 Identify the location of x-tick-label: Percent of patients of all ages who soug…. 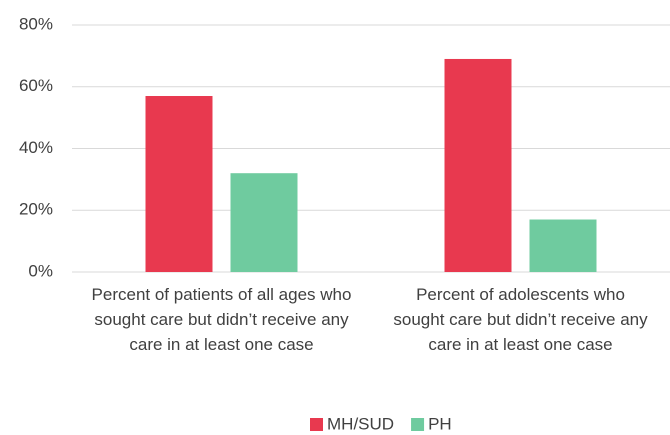
(221, 319).